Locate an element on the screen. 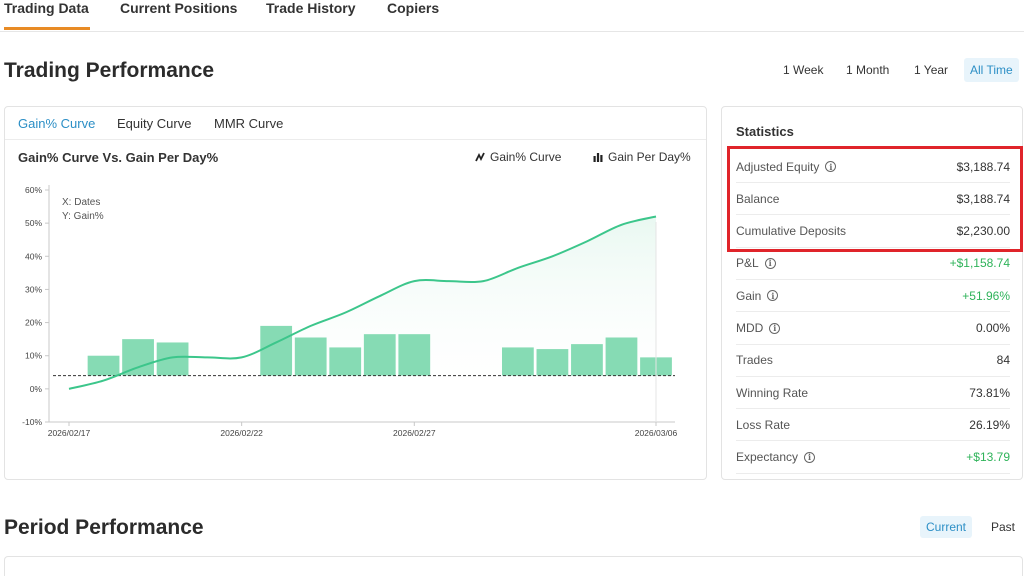 Image resolution: width=1024 pixels, height=576 pixels. stat-row-balance: Balance $3,188.74 is located at coordinates (873, 199).